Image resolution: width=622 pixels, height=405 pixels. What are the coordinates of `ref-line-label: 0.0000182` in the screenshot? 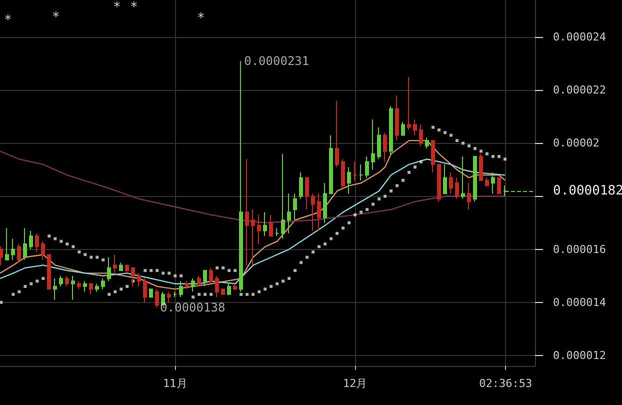 It's located at (587, 190).